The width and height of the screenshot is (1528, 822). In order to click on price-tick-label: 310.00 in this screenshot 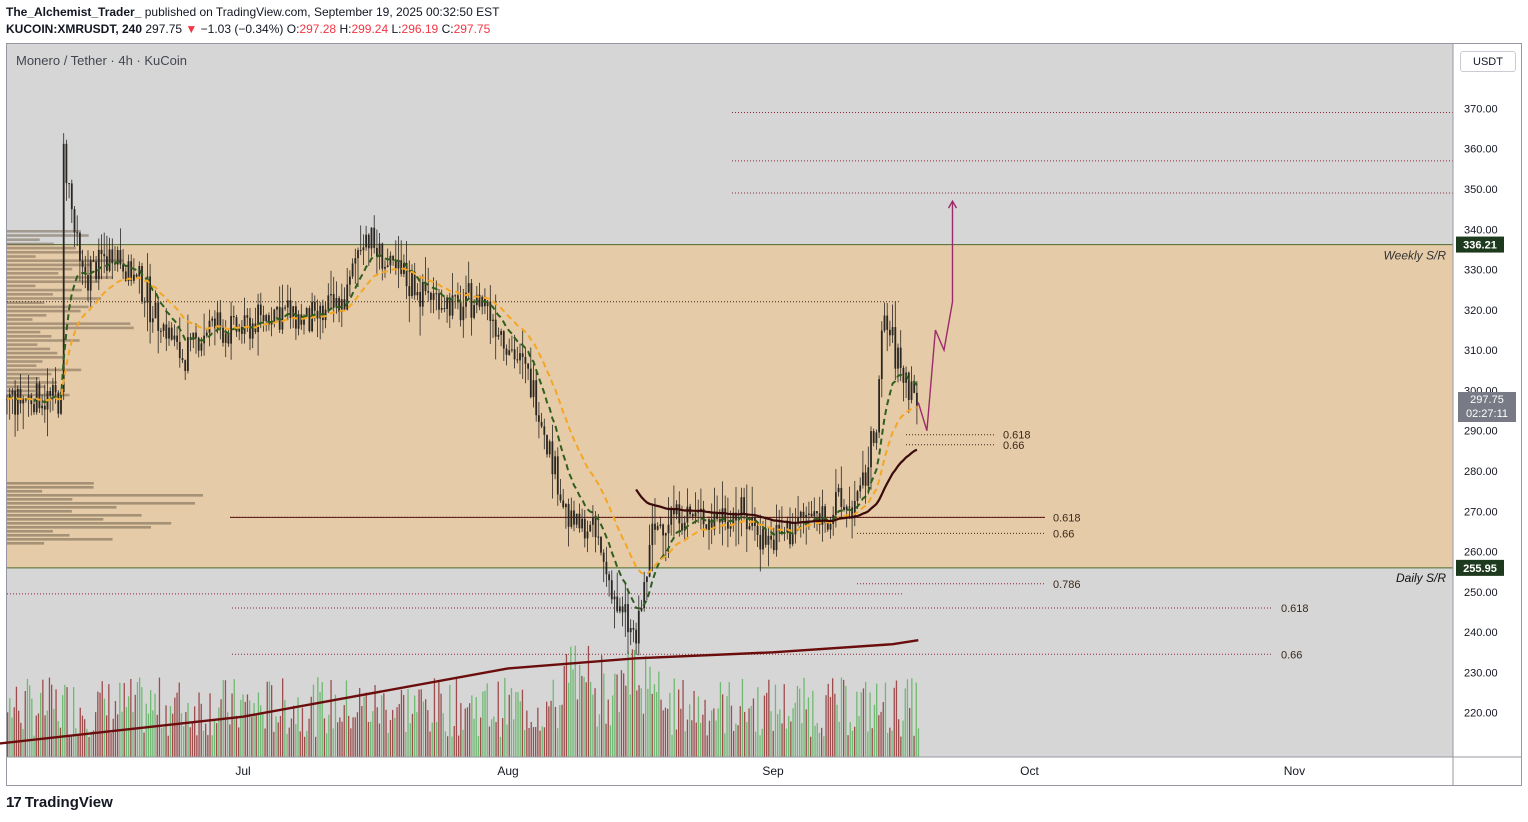, I will do `click(1481, 351)`.